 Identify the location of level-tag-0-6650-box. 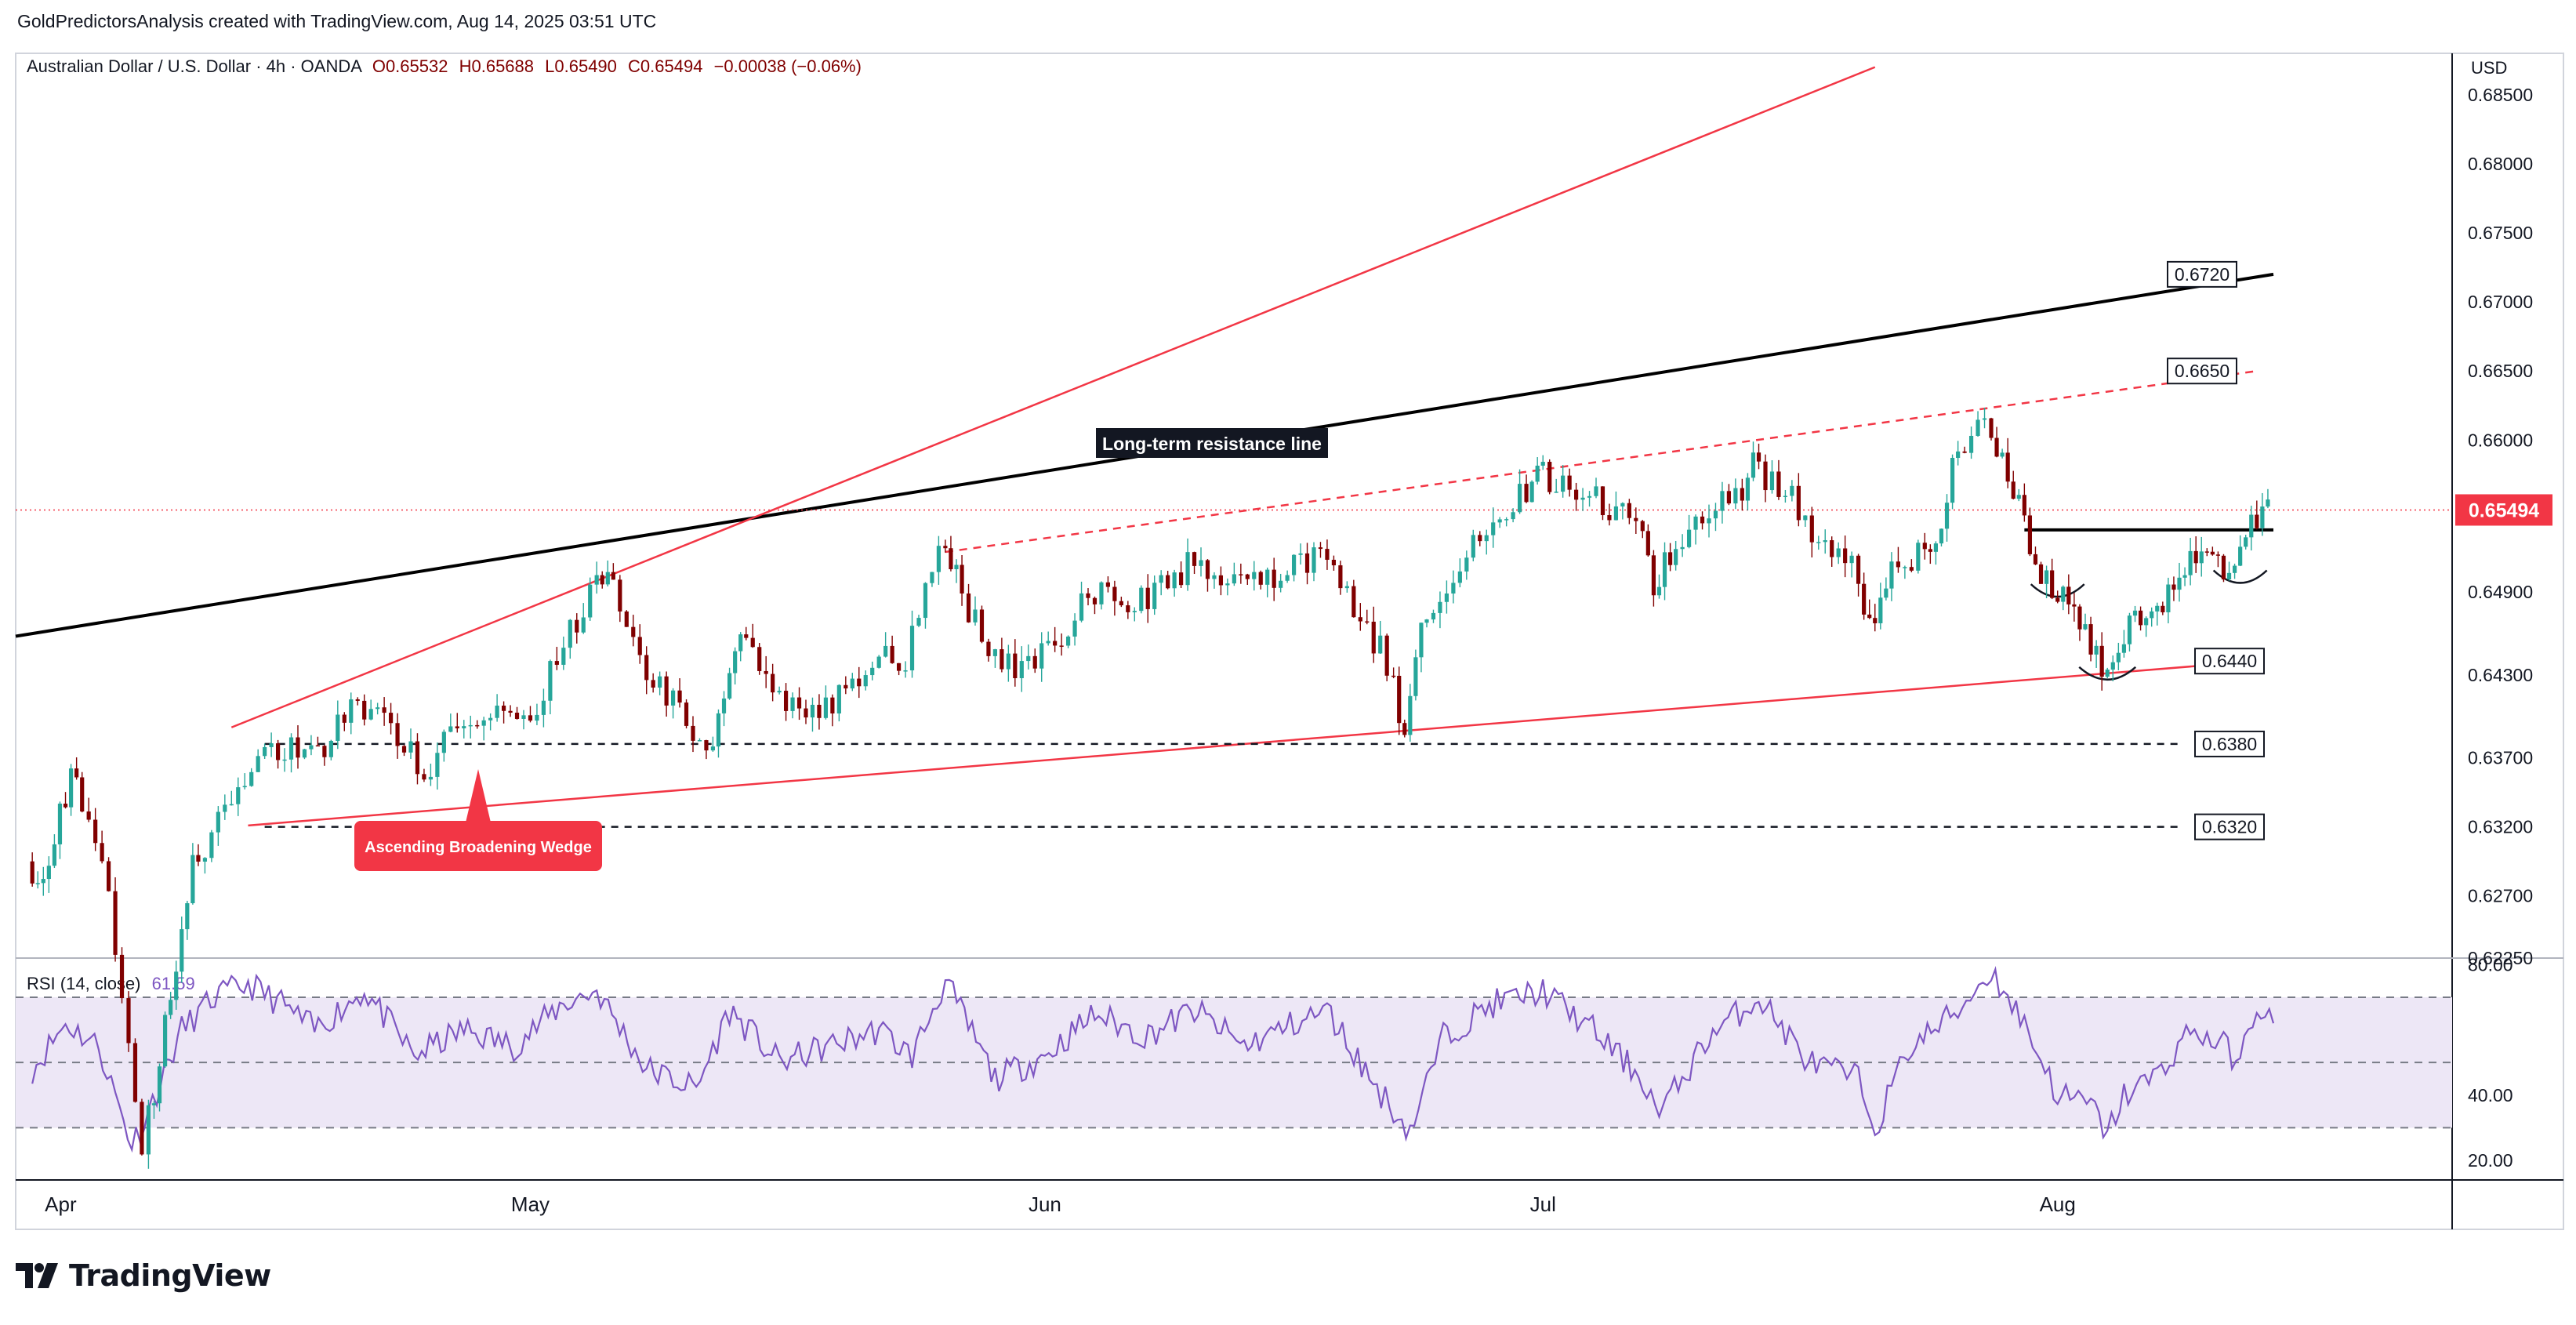
(2202, 371).